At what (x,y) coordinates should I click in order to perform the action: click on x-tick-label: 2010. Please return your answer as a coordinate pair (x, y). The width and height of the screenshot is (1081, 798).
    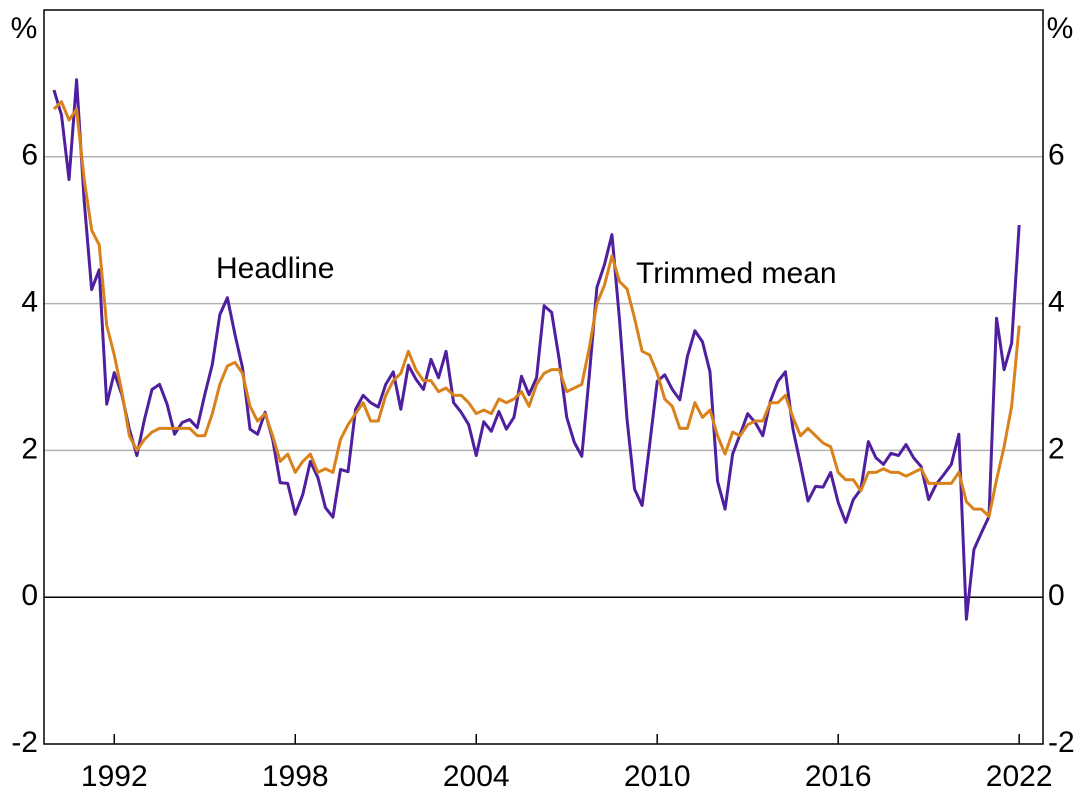
    Looking at the image, I should click on (657, 776).